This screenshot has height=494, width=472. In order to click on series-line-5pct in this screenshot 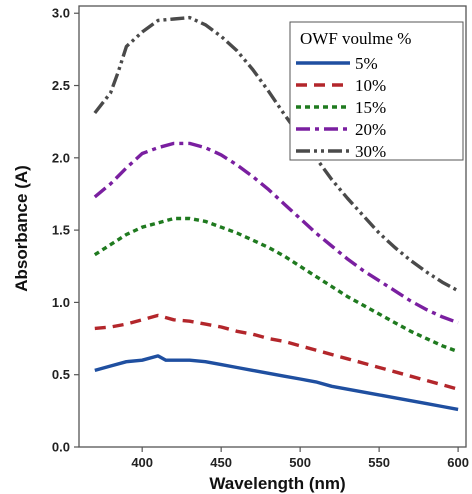, I will do `click(276, 383)`.